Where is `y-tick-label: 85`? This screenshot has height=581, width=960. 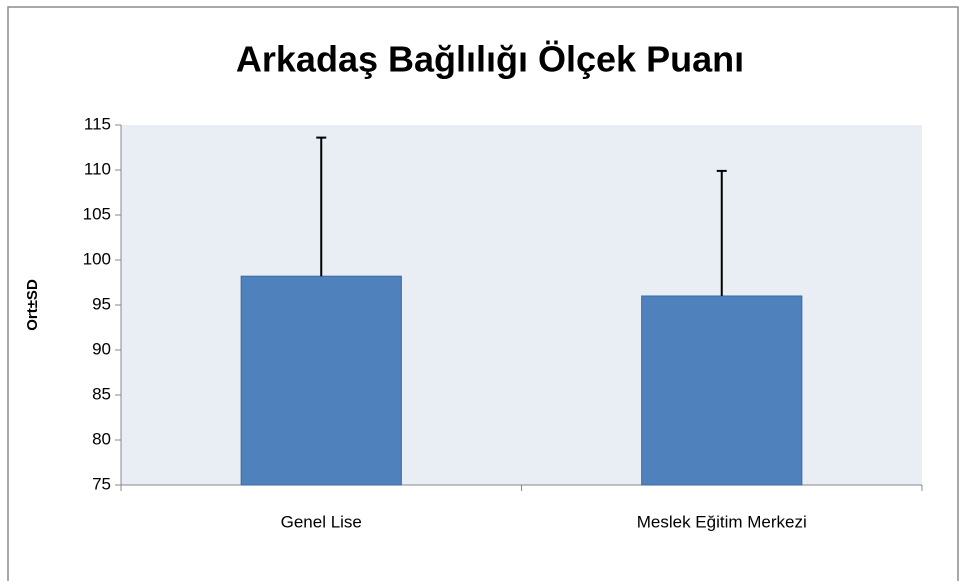
y-tick-label: 85 is located at coordinates (101, 393).